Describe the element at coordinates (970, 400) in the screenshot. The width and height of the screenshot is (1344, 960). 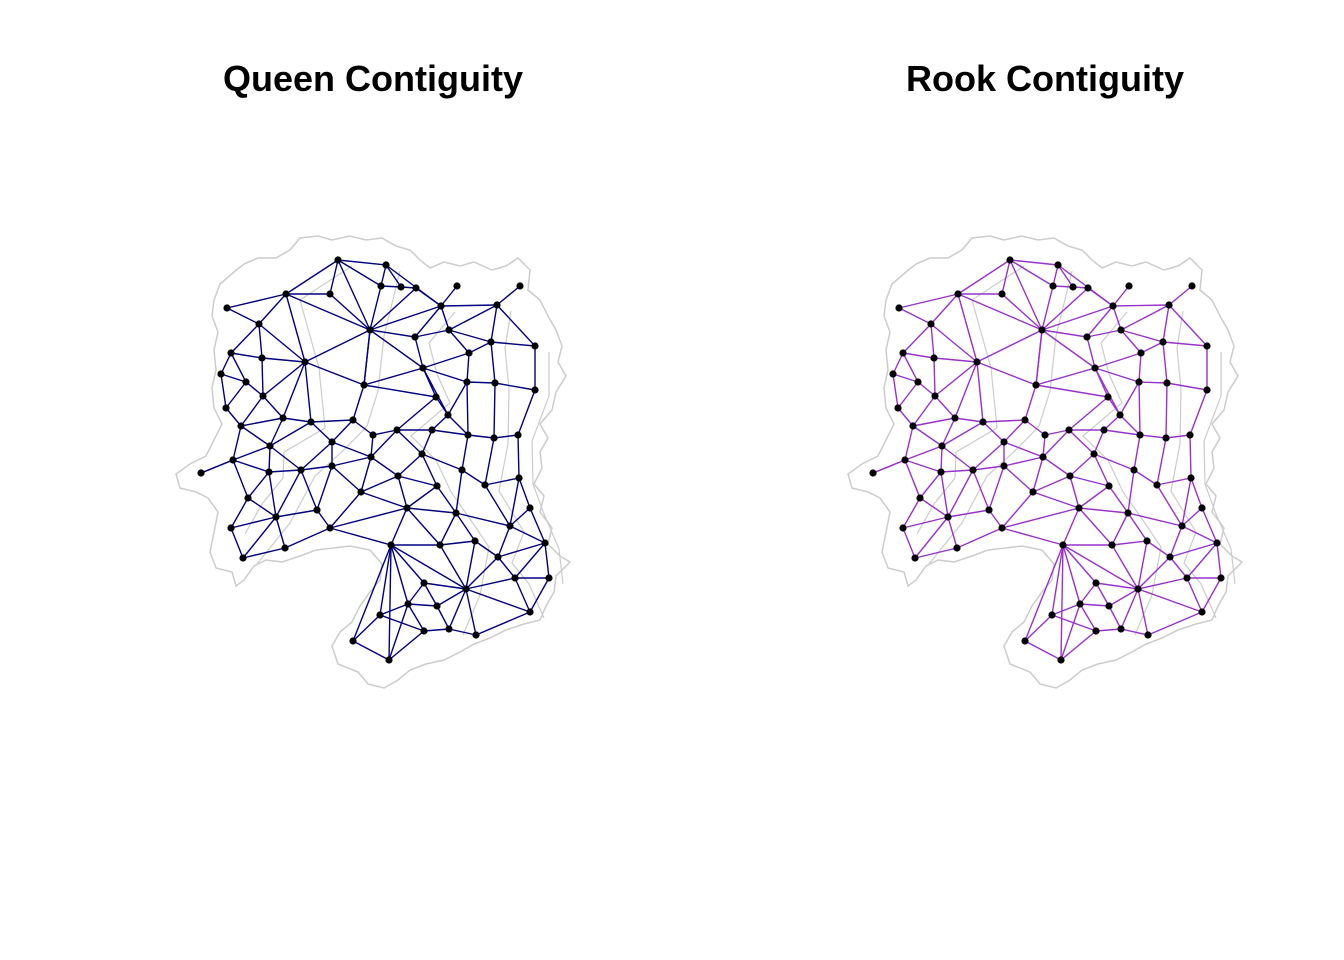
I see `region-border` at that location.